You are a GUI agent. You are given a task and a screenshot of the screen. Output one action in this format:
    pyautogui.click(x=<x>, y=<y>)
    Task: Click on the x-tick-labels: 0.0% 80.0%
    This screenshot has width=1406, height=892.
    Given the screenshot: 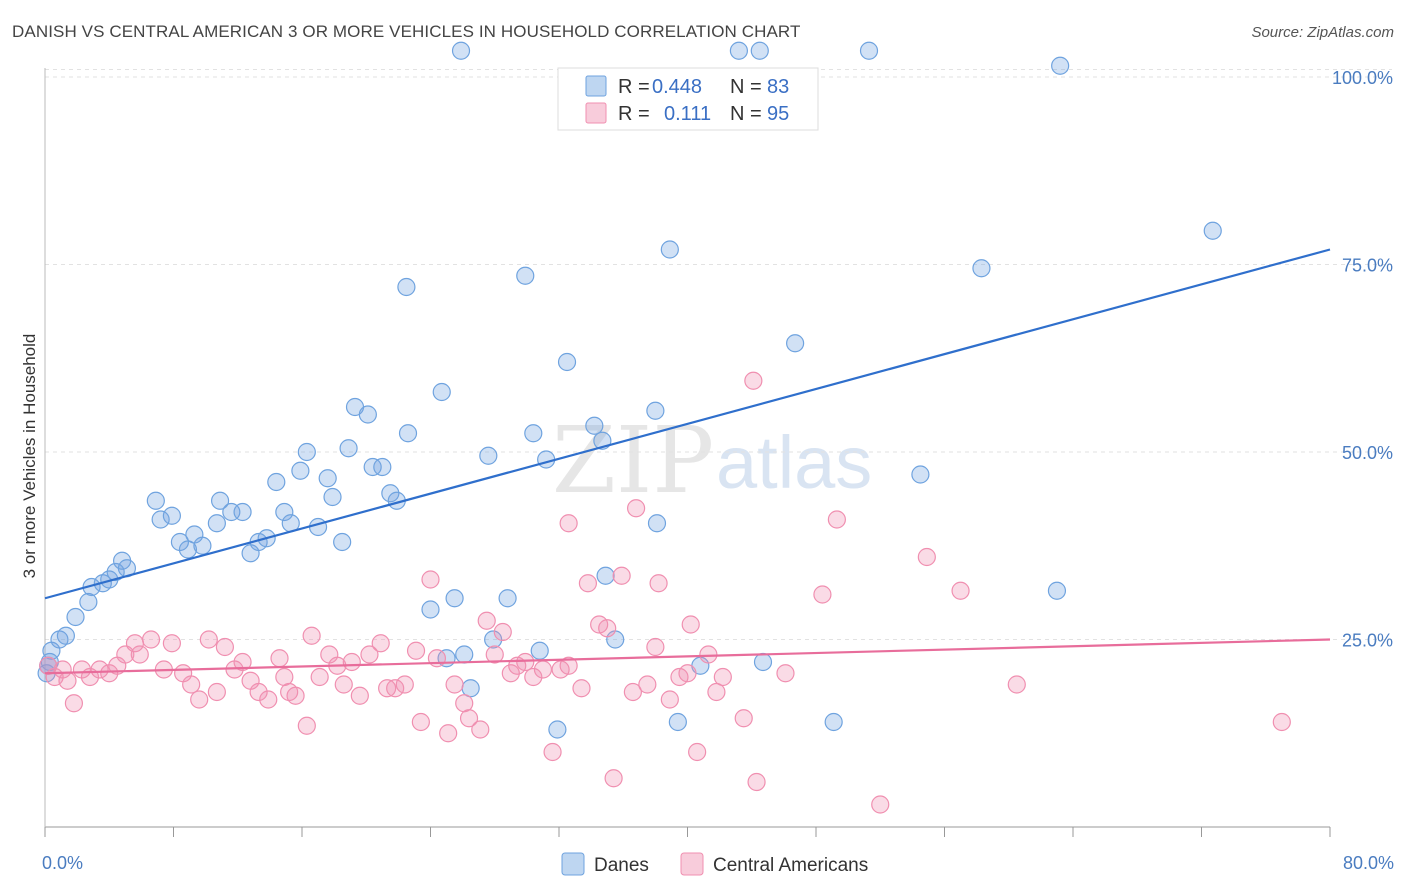 What is the action you would take?
    pyautogui.click(x=718, y=863)
    